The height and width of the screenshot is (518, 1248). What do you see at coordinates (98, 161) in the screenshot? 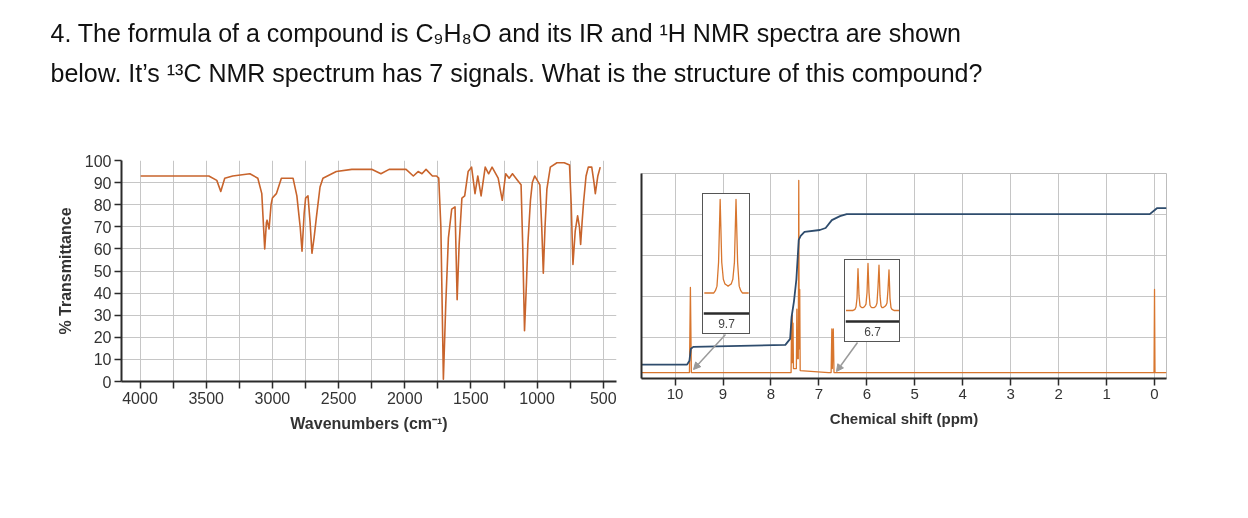
I see `y-tick-label: 100` at bounding box center [98, 161].